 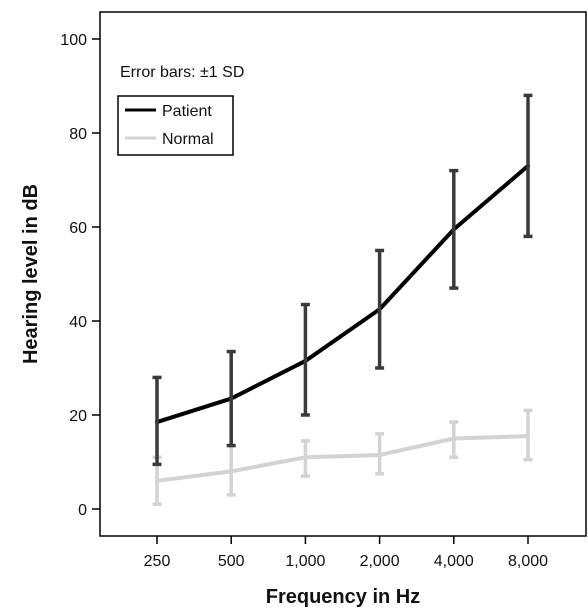 What do you see at coordinates (305, 561) in the screenshot?
I see `x-tick-label: 1,000` at bounding box center [305, 561].